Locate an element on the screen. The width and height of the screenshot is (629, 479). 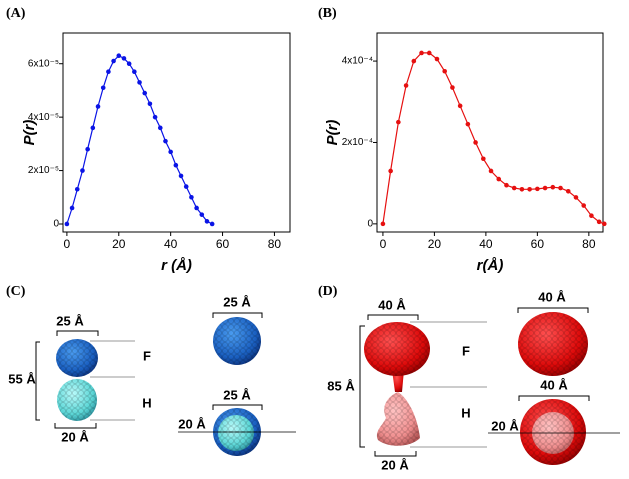
data-line is located at coordinates (493, 138).